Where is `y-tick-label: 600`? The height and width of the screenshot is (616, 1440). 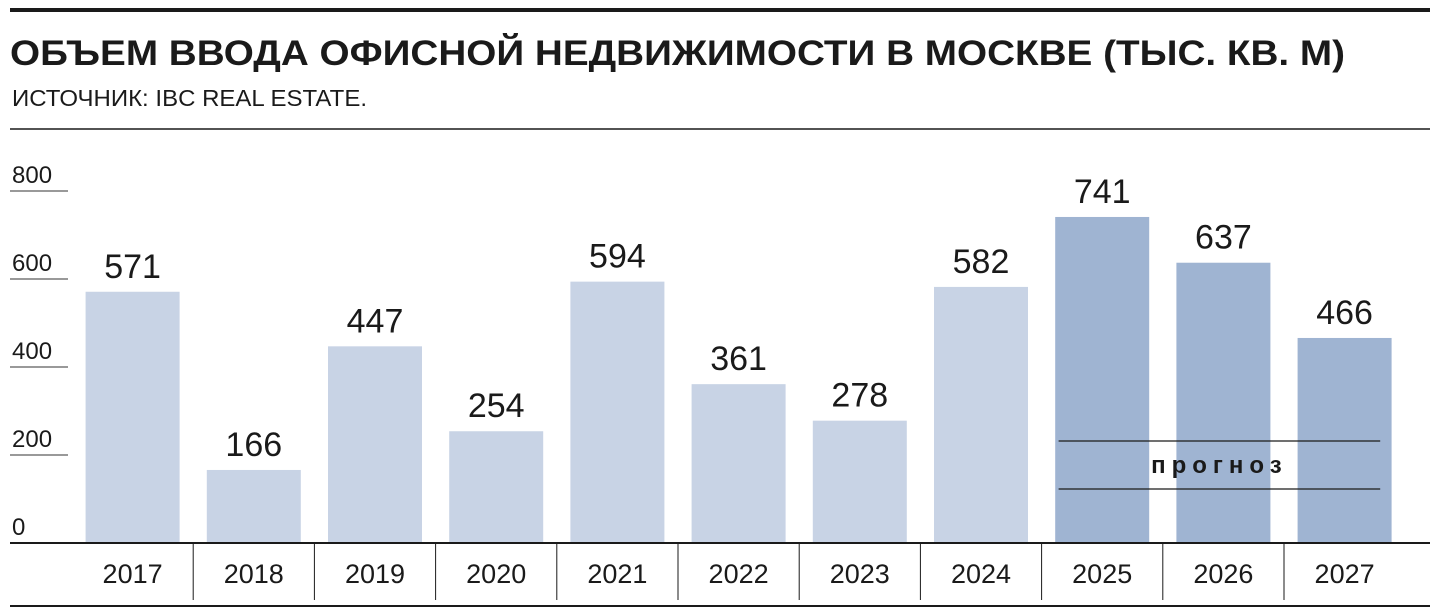 y-tick-label: 600 is located at coordinates (32, 263).